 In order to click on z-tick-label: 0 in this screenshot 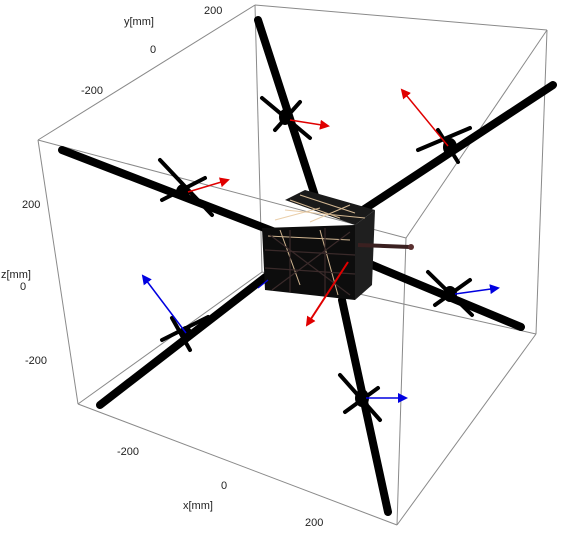, I will do `click(23, 287)`.